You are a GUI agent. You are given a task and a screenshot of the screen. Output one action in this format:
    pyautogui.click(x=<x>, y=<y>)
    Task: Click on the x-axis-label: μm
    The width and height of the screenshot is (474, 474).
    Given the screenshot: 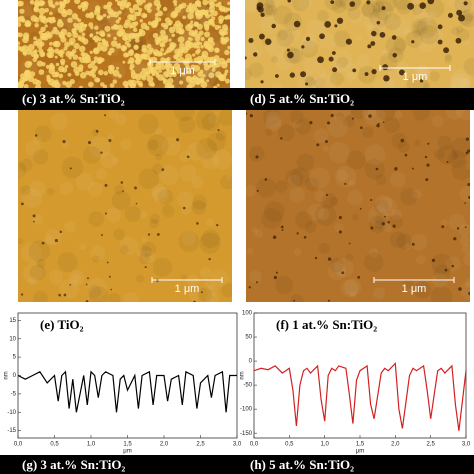 What is the action you would take?
    pyautogui.click(x=127, y=452)
    